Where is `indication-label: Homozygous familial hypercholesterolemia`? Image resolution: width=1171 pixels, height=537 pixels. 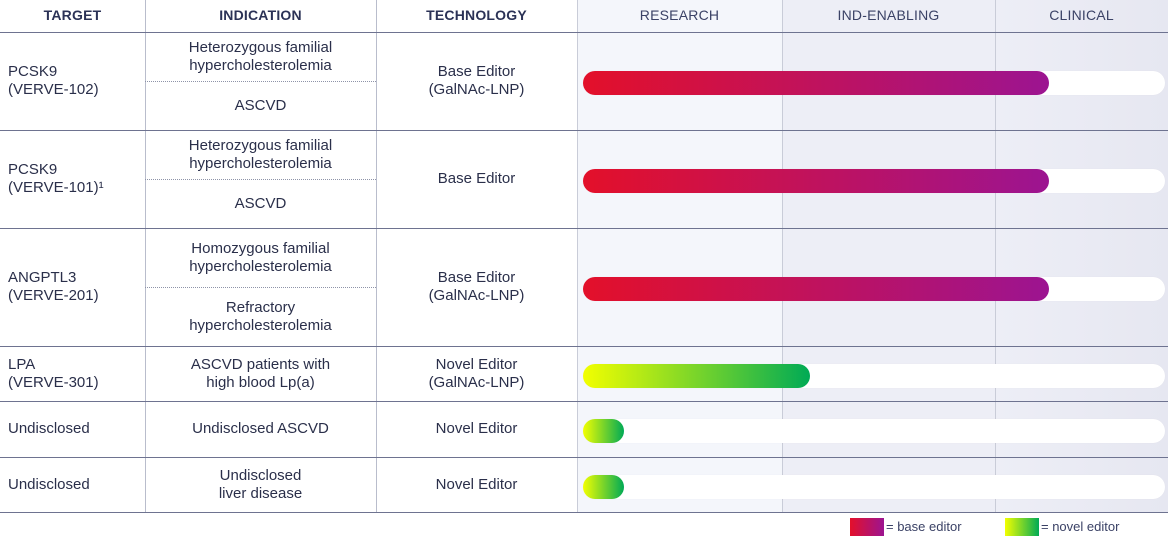
indication-label: Homozygous familial hypercholesterolemia is located at coordinates (260, 257).